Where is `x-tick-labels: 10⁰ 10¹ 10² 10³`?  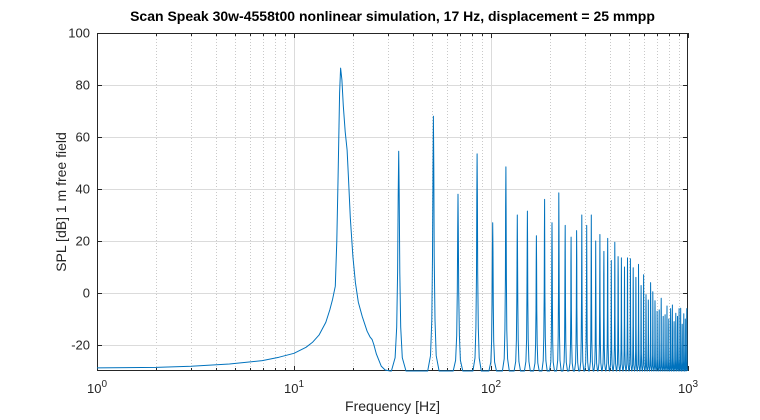 x-tick-labels: 10⁰ 10¹ 10² 10³ is located at coordinates (392, 387).